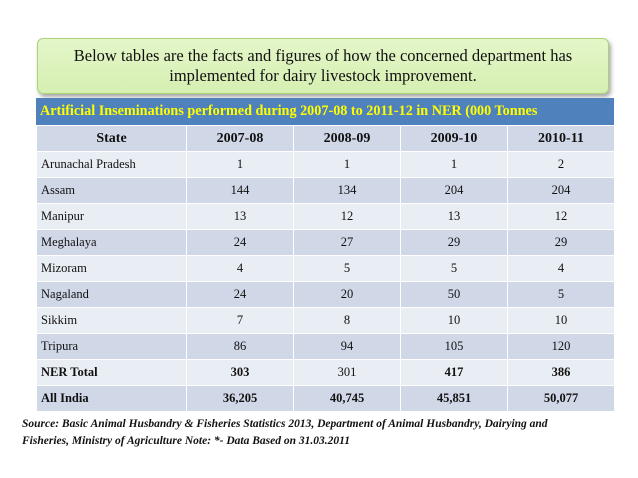  Describe the element at coordinates (347, 398) in the screenshot. I see `cell-value: 40,745` at that location.